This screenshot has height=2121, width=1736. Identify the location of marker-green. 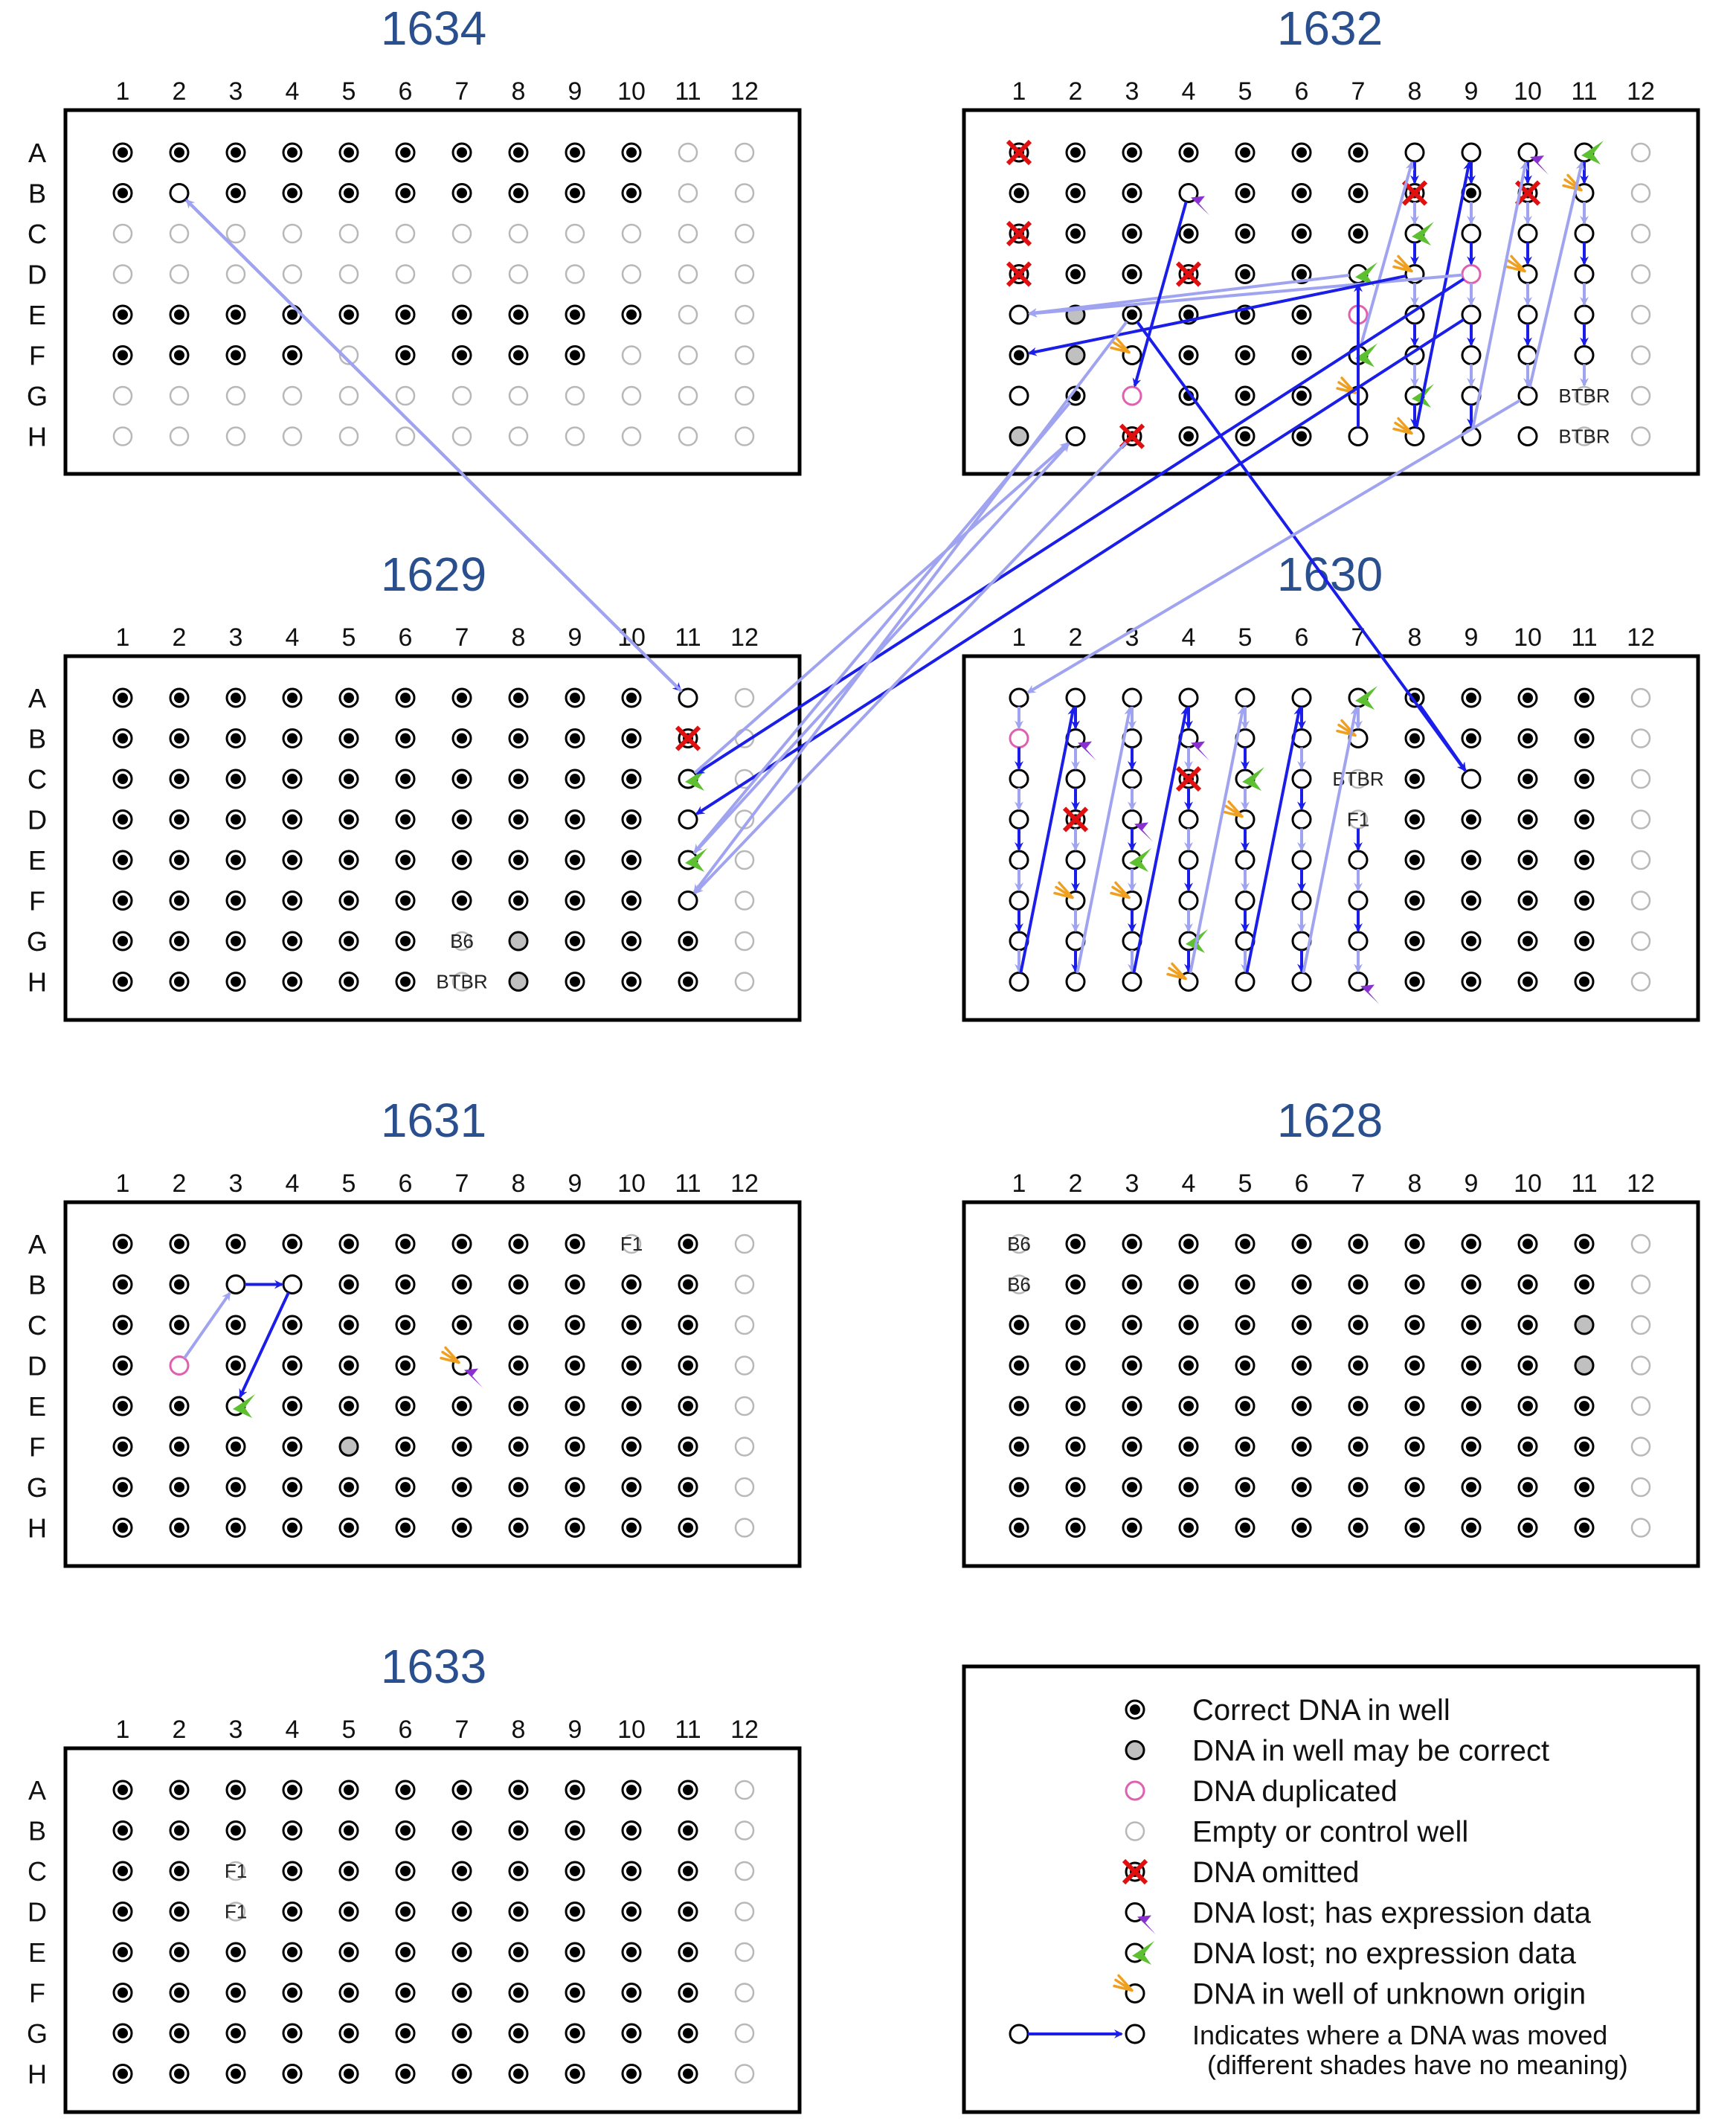
(696, 860).